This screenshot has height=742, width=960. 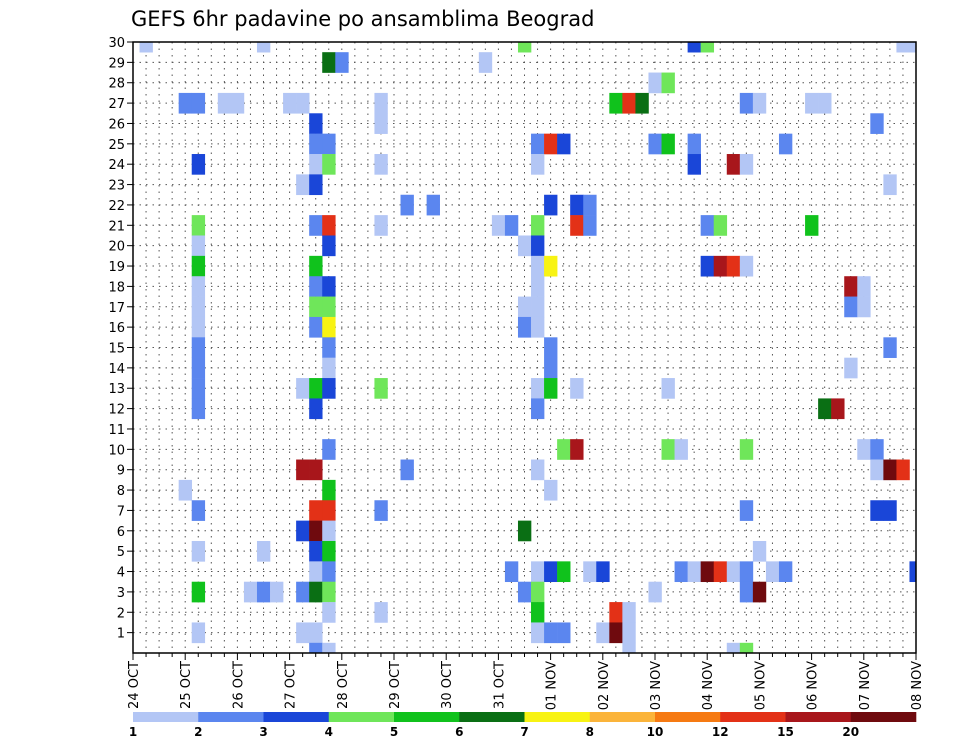 What do you see at coordinates (329, 732) in the screenshot?
I see `colorbar-label: 4` at bounding box center [329, 732].